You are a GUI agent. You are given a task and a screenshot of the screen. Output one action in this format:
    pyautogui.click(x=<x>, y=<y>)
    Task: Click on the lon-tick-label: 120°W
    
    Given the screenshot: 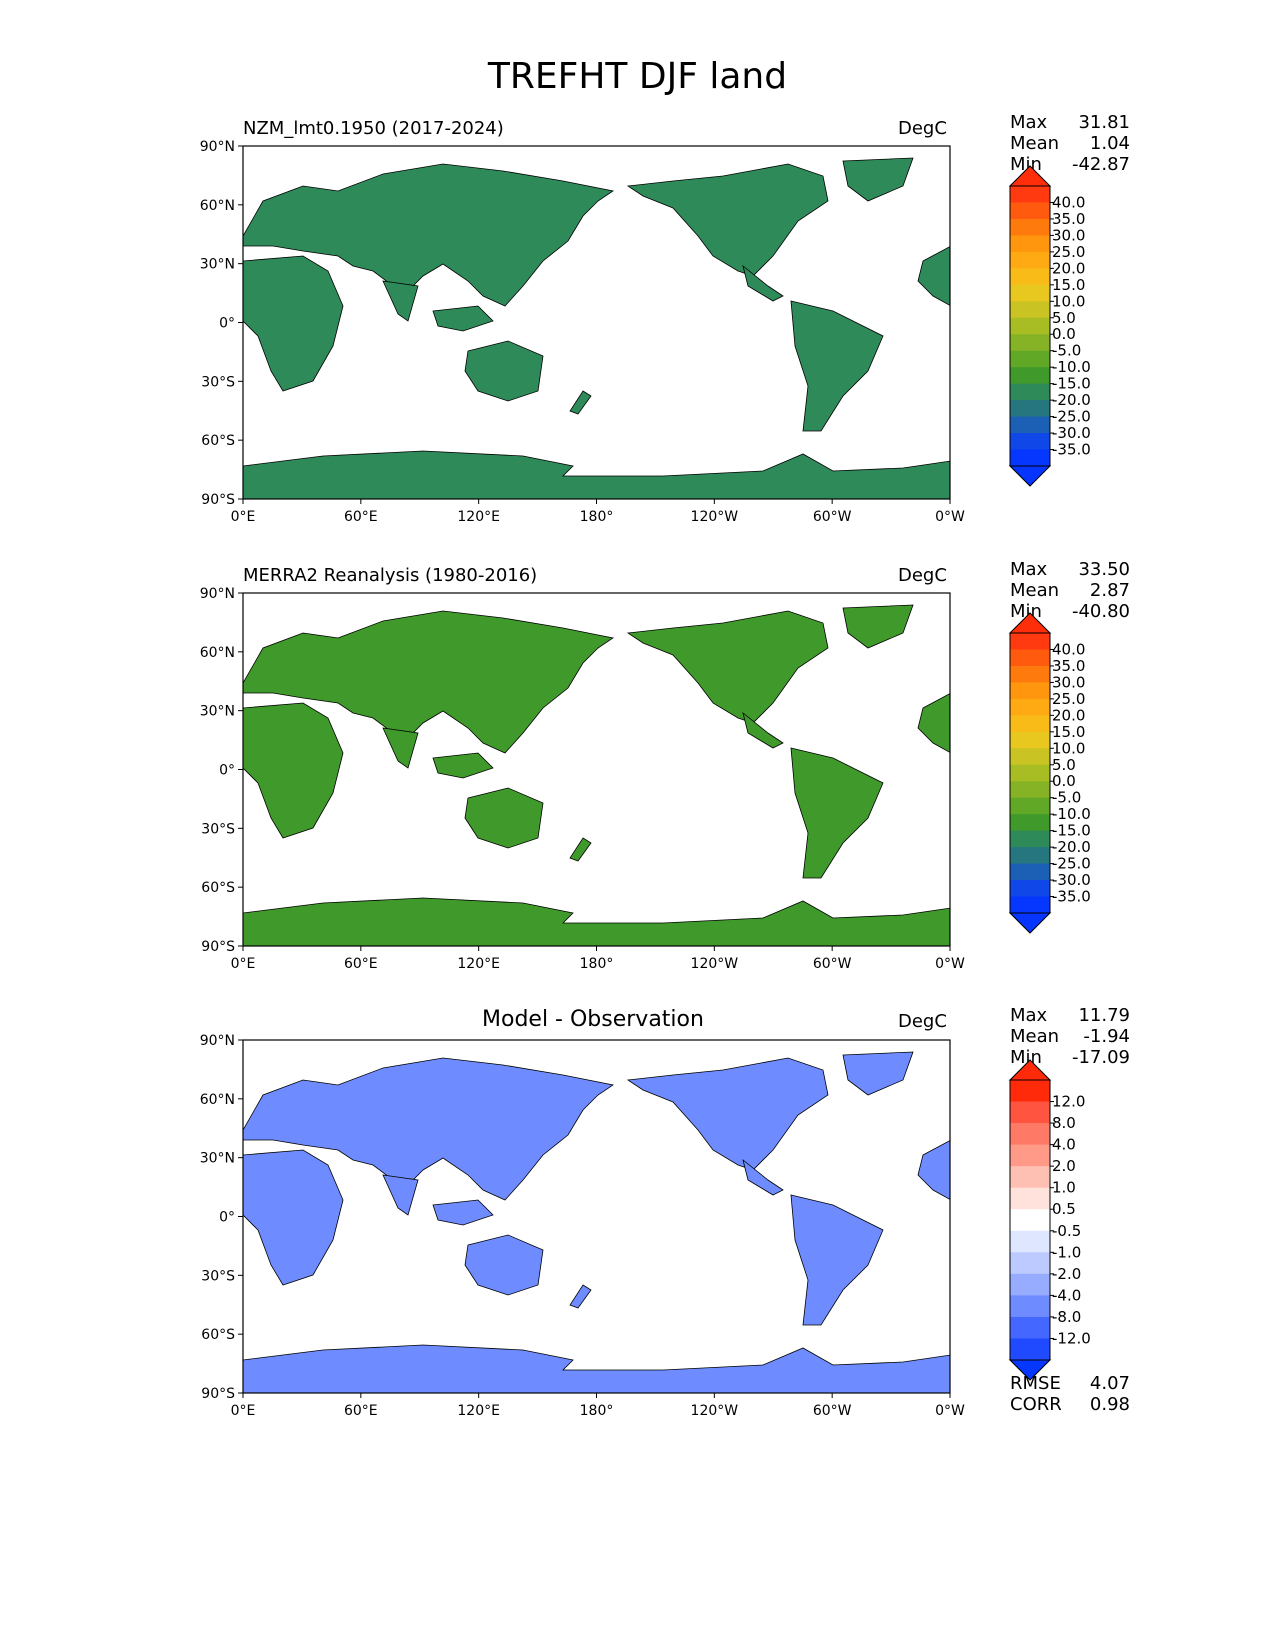 What is the action you would take?
    pyautogui.click(x=715, y=517)
    